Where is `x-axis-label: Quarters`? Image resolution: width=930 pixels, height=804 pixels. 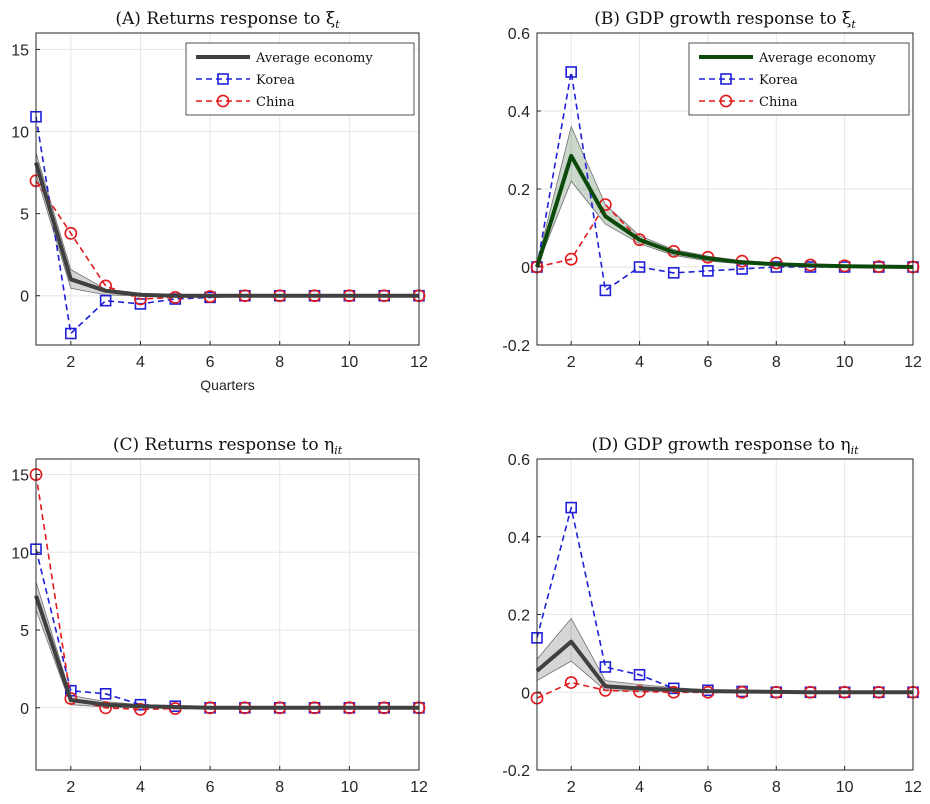 x-axis-label: Quarters is located at coordinates (227, 385).